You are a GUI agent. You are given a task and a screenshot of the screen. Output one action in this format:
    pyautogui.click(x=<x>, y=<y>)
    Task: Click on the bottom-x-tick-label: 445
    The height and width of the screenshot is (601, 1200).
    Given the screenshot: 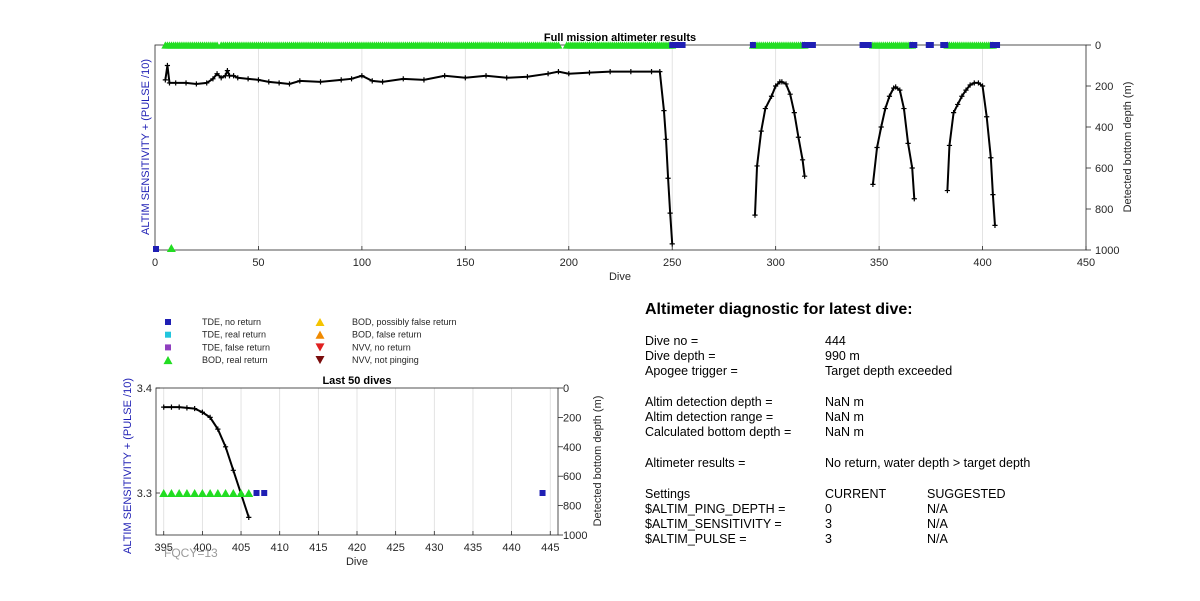 What is the action you would take?
    pyautogui.click(x=550, y=548)
    